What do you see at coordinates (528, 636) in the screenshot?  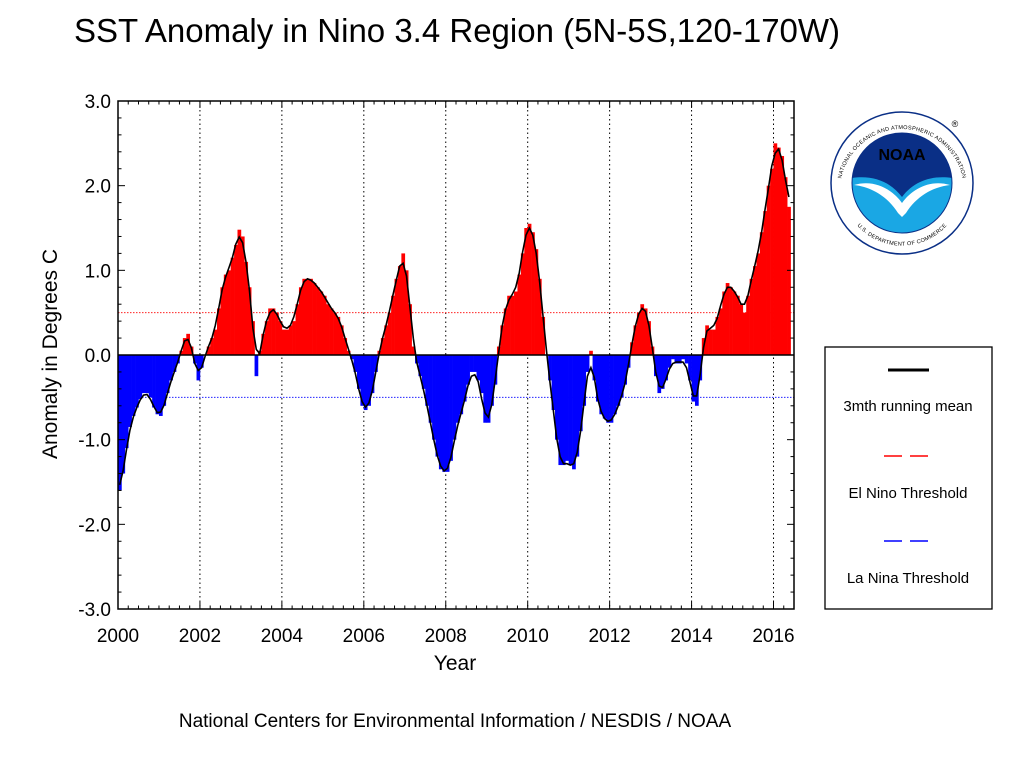 I see `x-tick-label: 2010` at bounding box center [528, 636].